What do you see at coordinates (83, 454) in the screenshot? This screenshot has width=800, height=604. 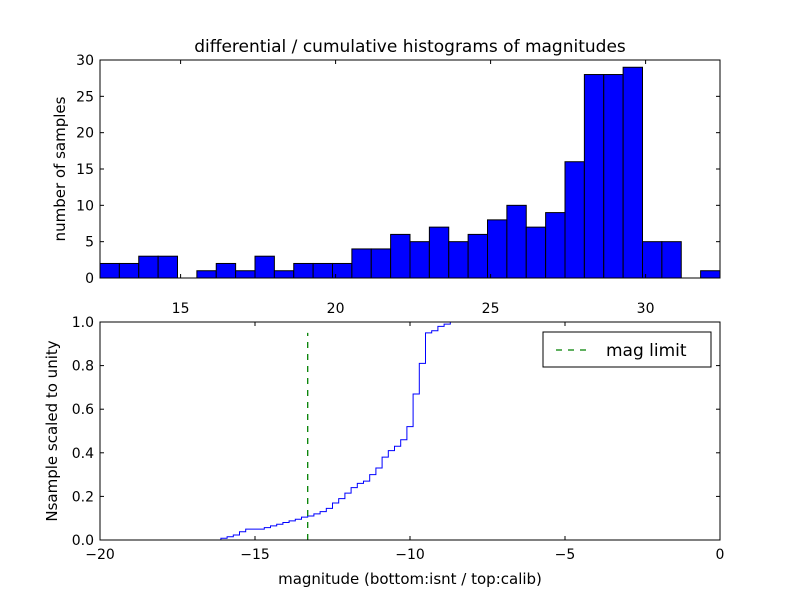 I see `y-tick-label: 0.4` at bounding box center [83, 454].